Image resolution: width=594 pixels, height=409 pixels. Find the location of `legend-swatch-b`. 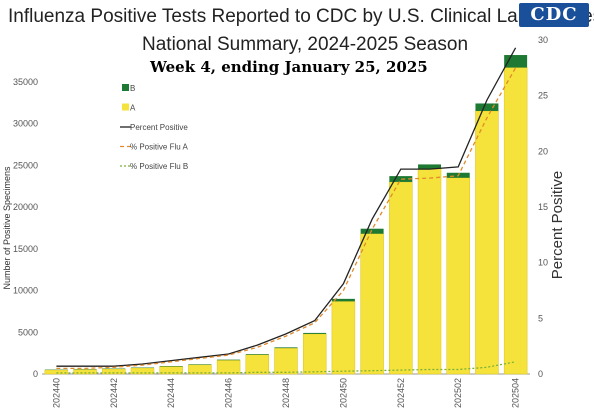

legend-swatch-b is located at coordinates (125, 87).